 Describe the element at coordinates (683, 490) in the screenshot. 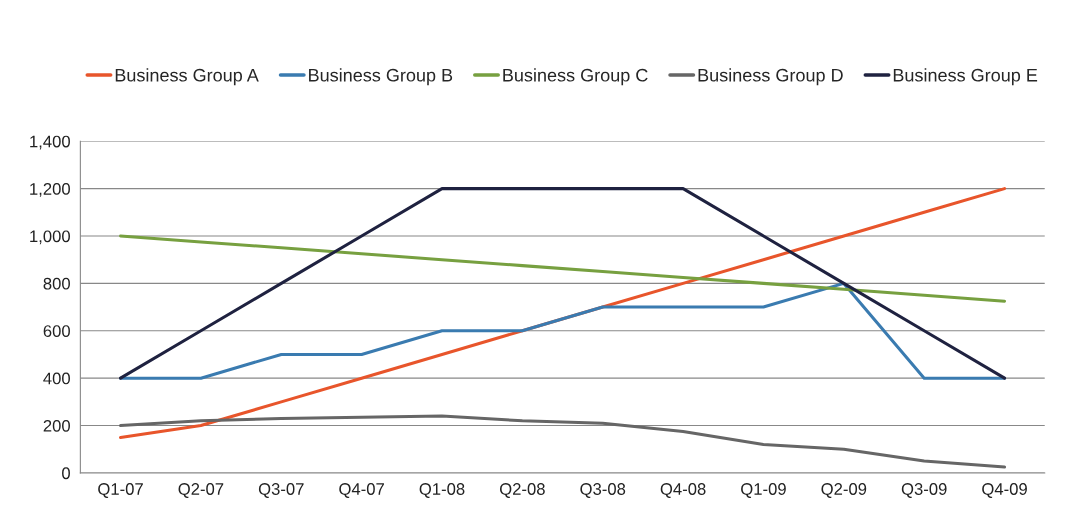

I see `x-tick-label: Q4-08` at that location.